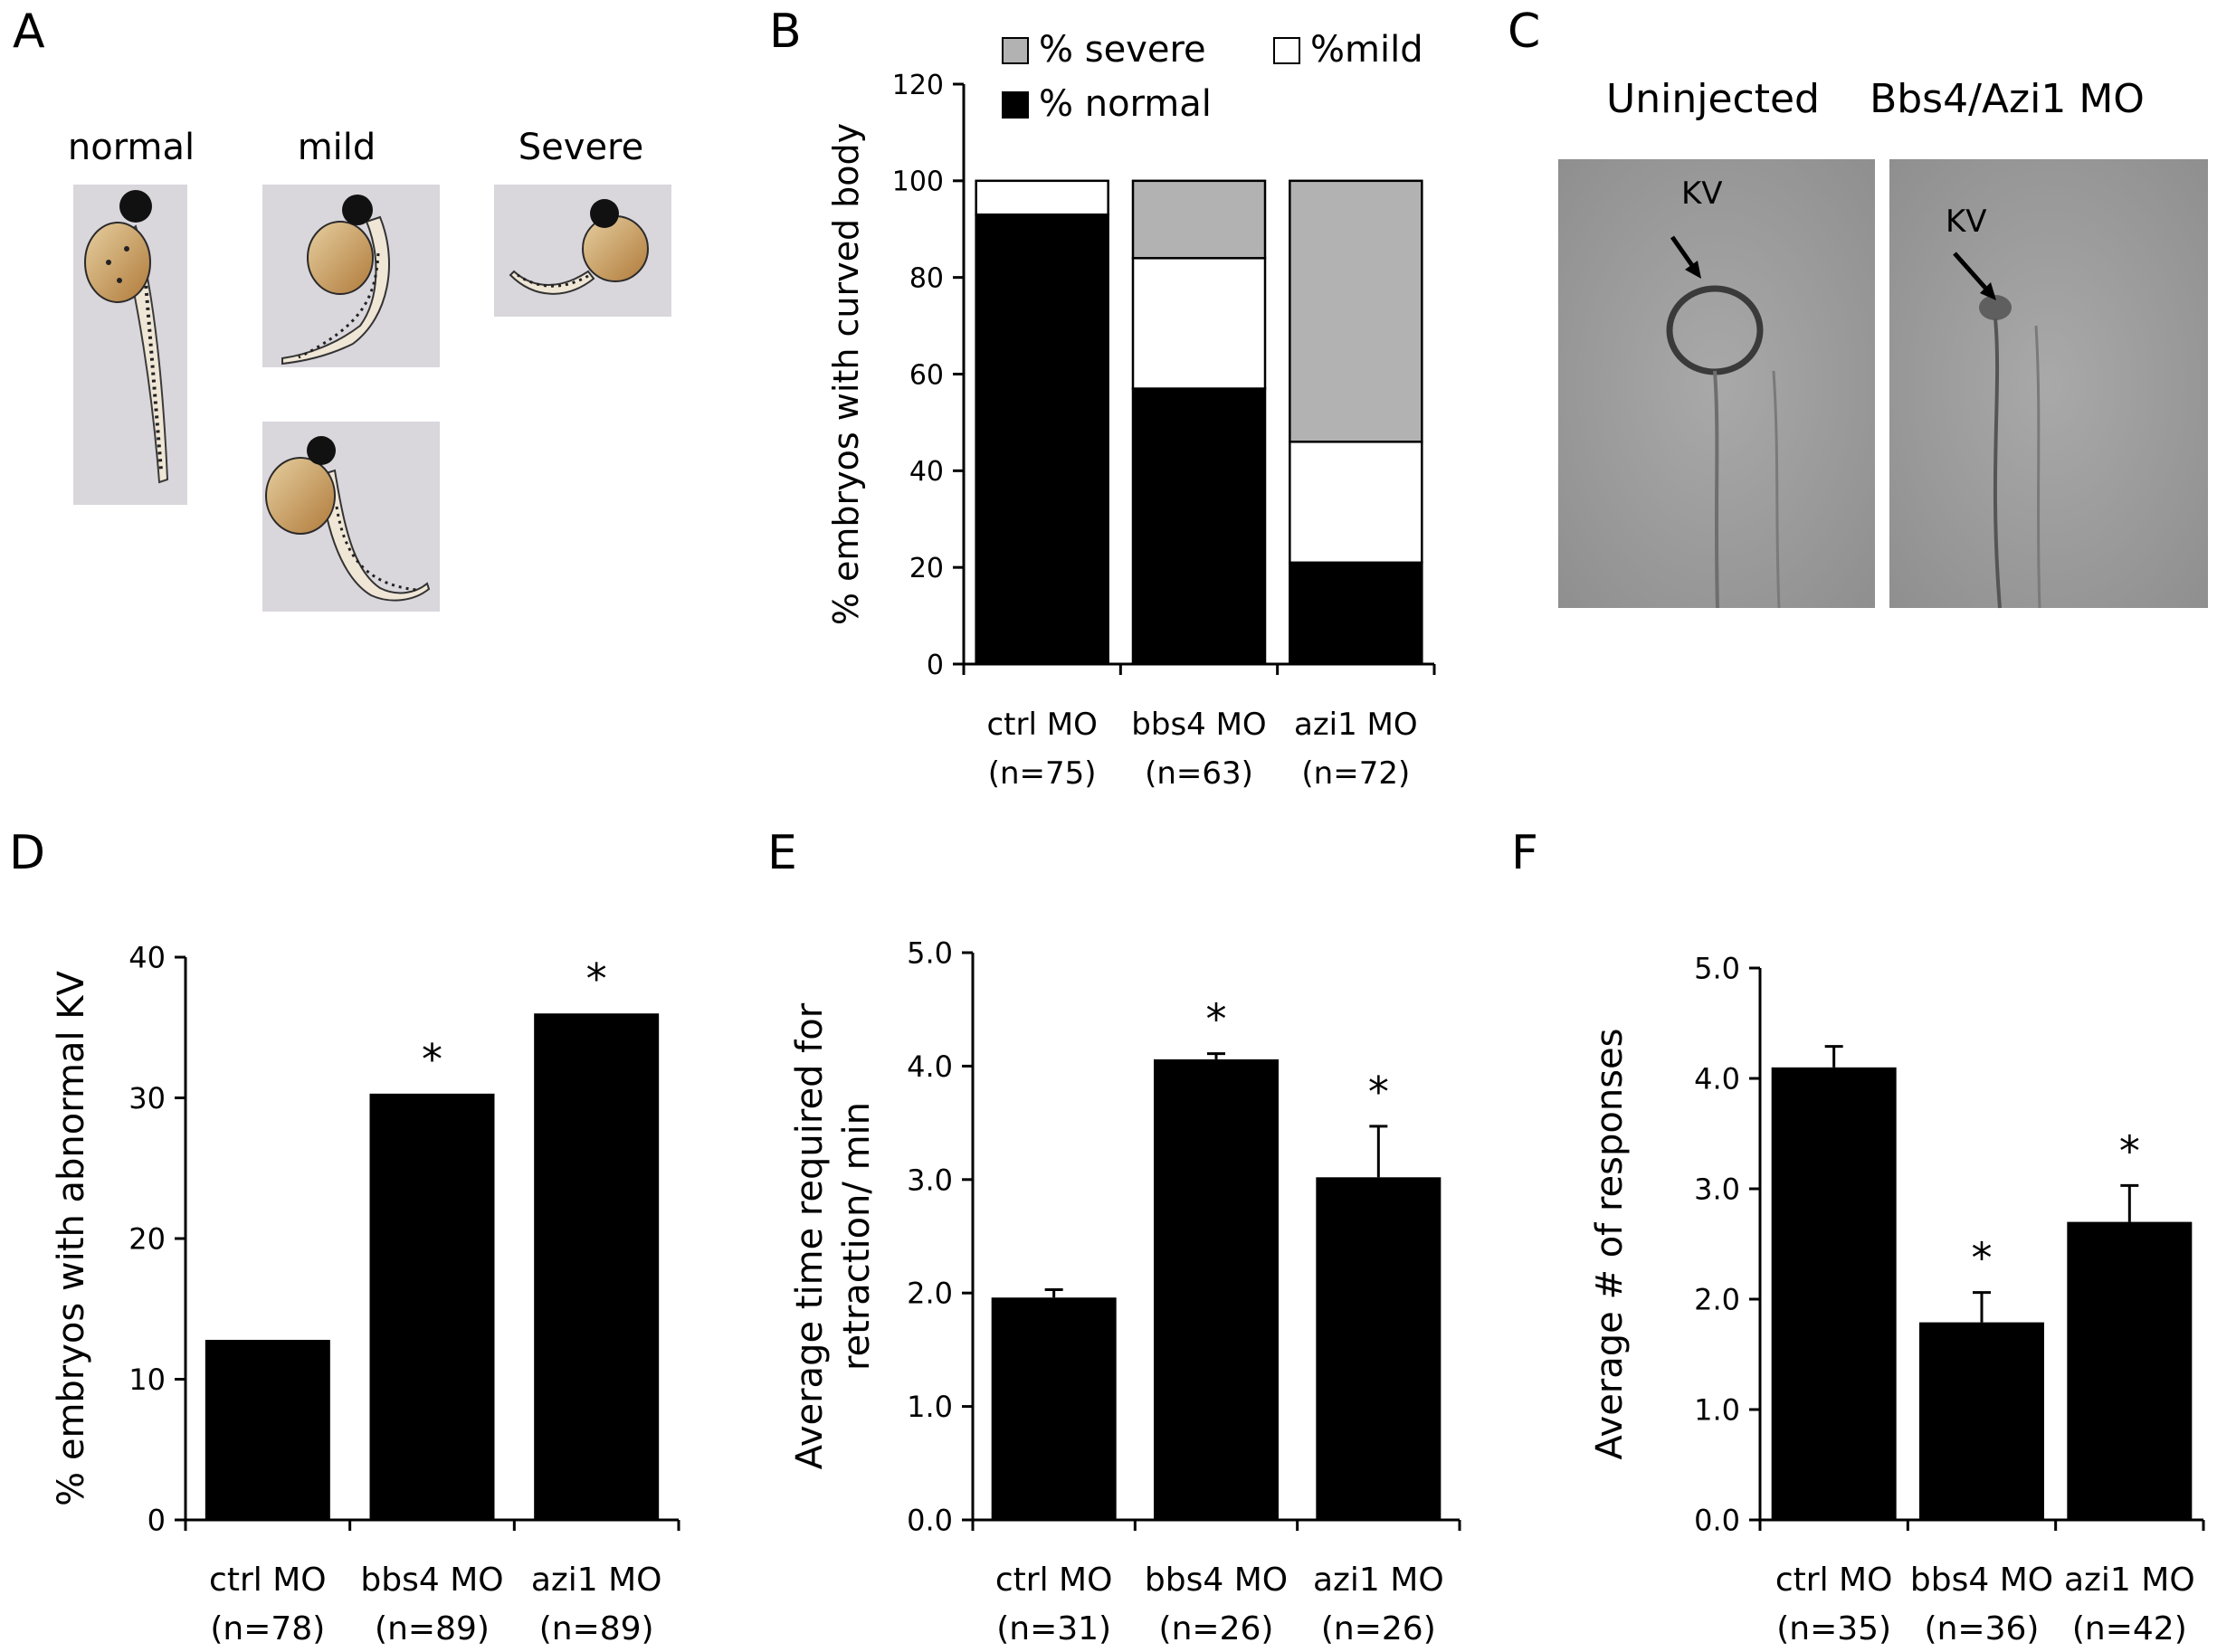 Image resolution: width=2217 pixels, height=1652 pixels. What do you see at coordinates (1199, 774) in the screenshot?
I see `sample-size-label: (n=63)` at bounding box center [1199, 774].